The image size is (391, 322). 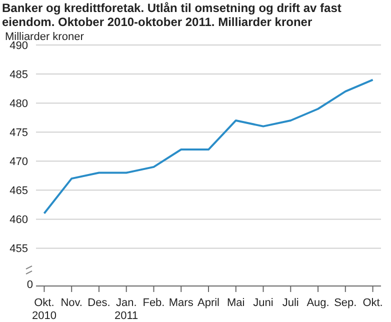 What do you see at coordinates (29, 285) in the screenshot?
I see `text: 0` at bounding box center [29, 285].